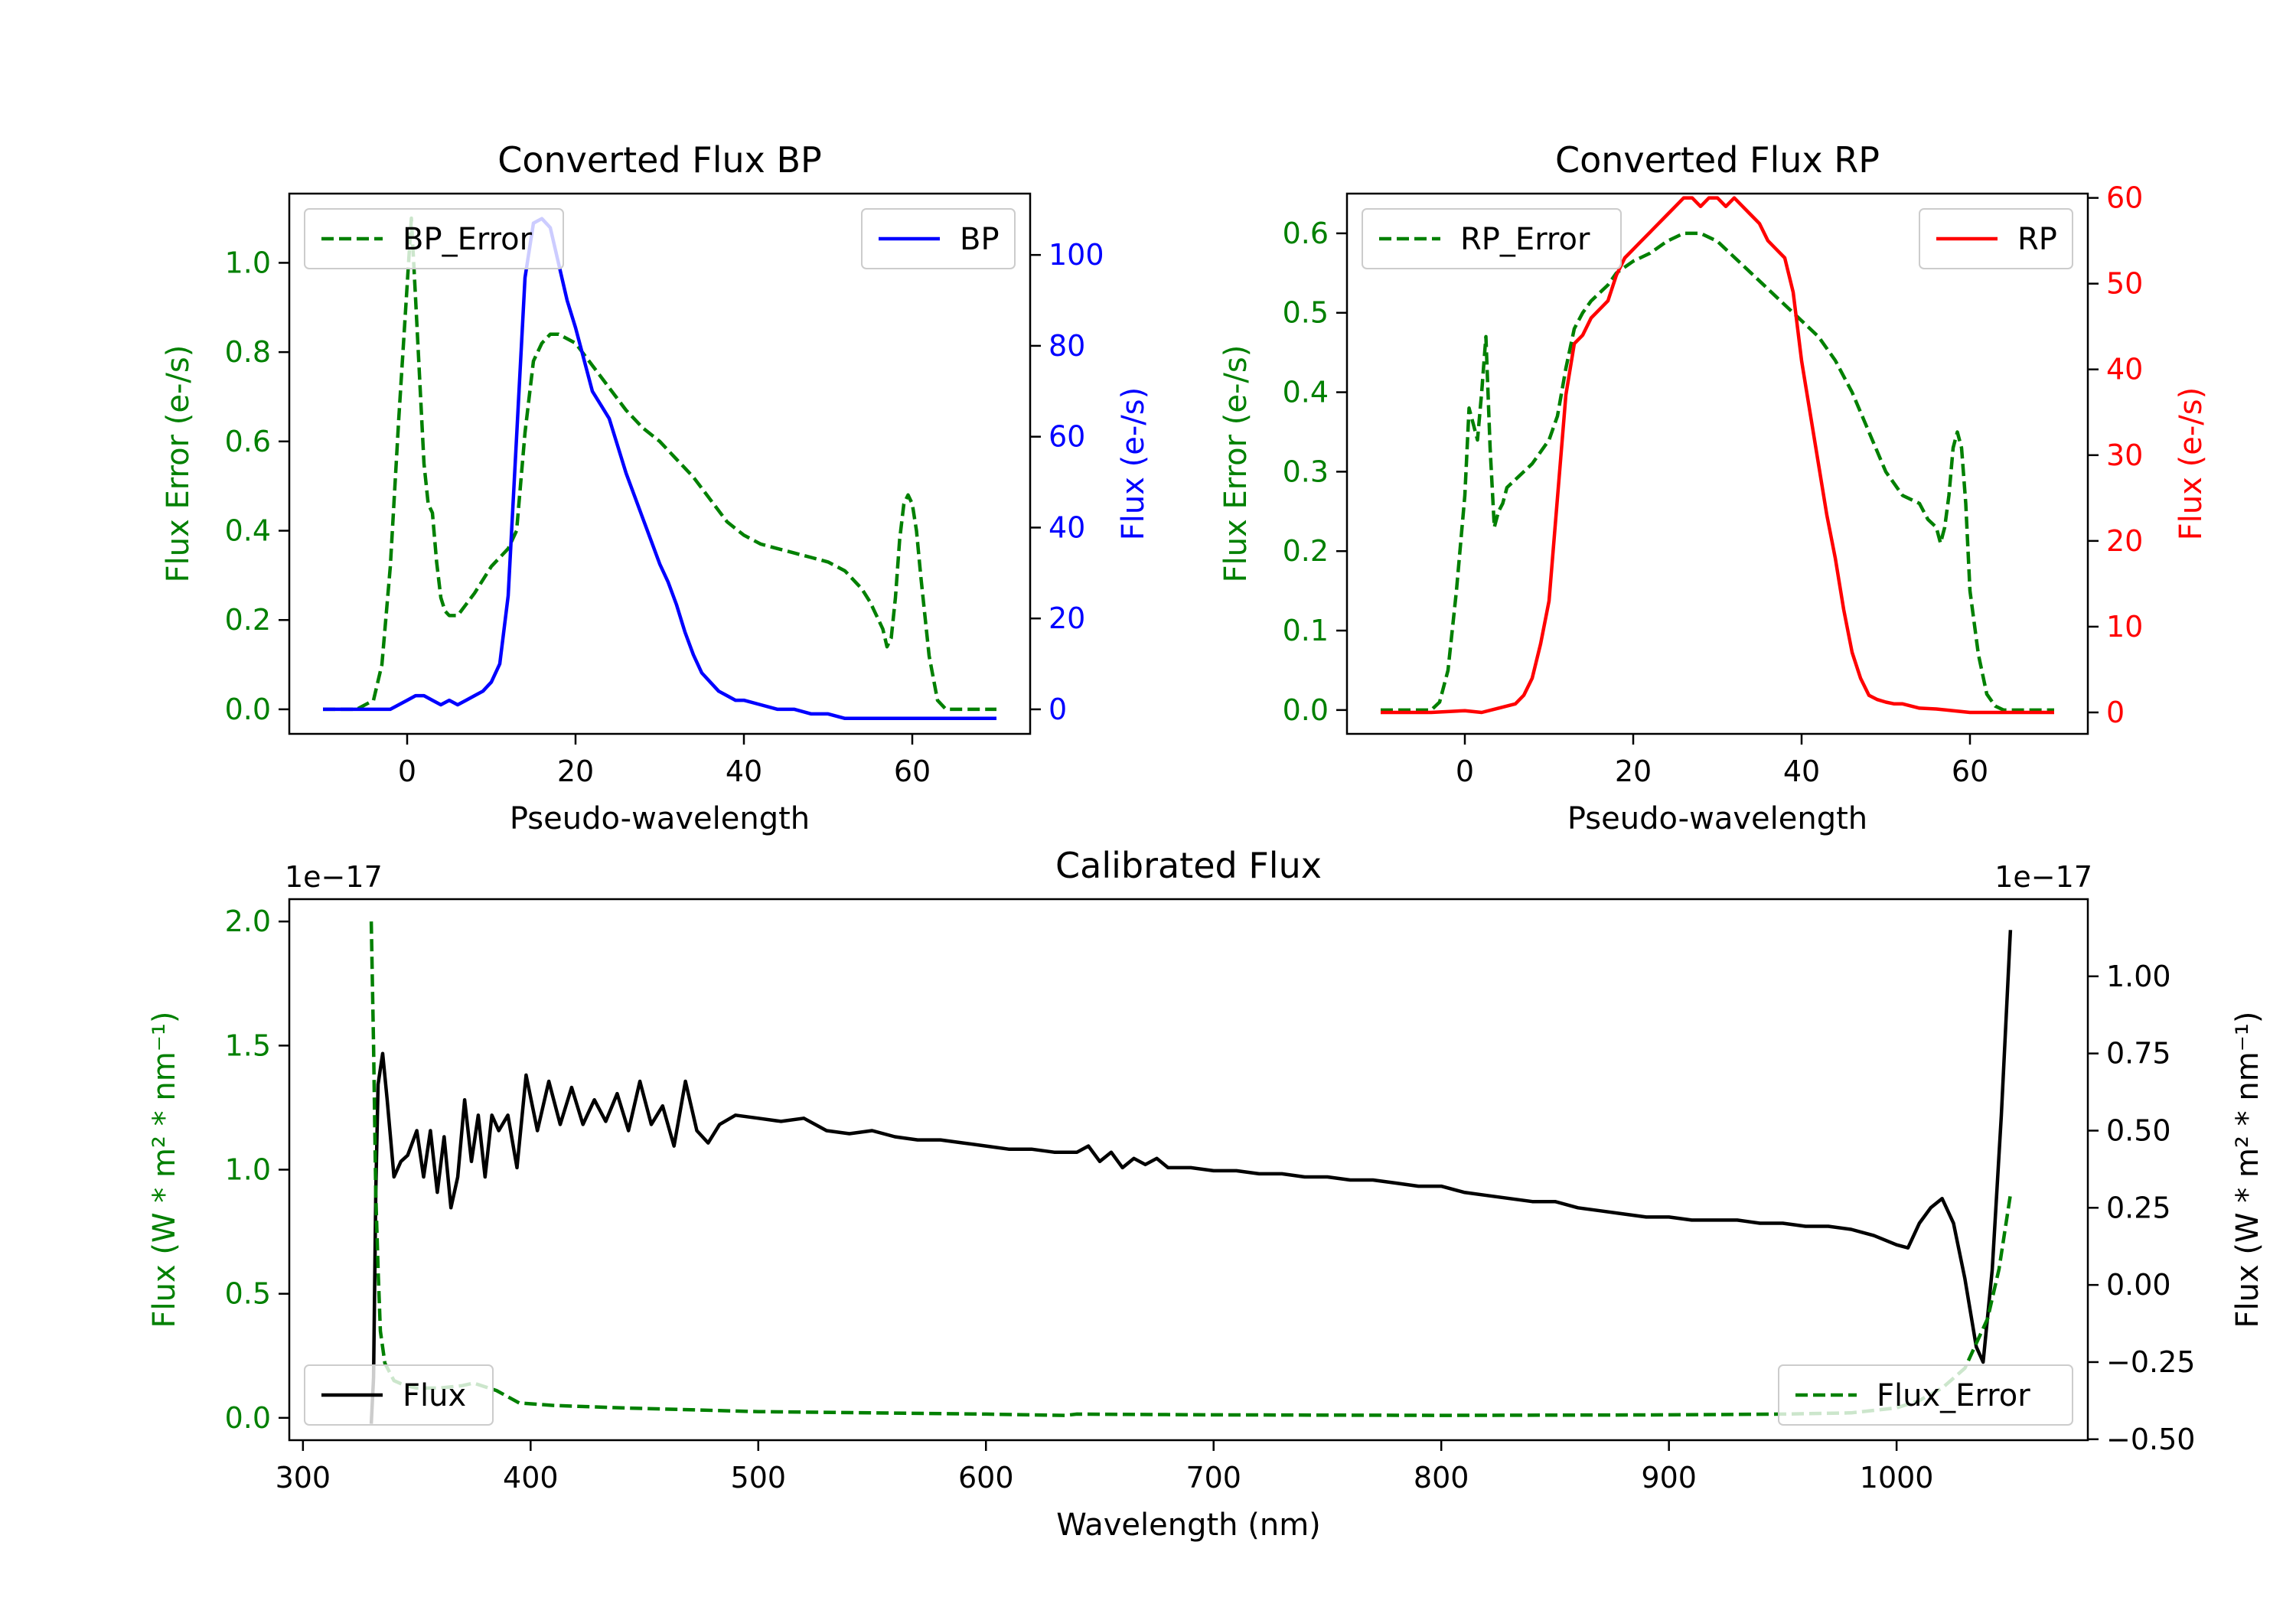 The height and width of the screenshot is (1607, 2296). I want to click on cal-error-legend: Flux_Error, so click(1925, 1395).